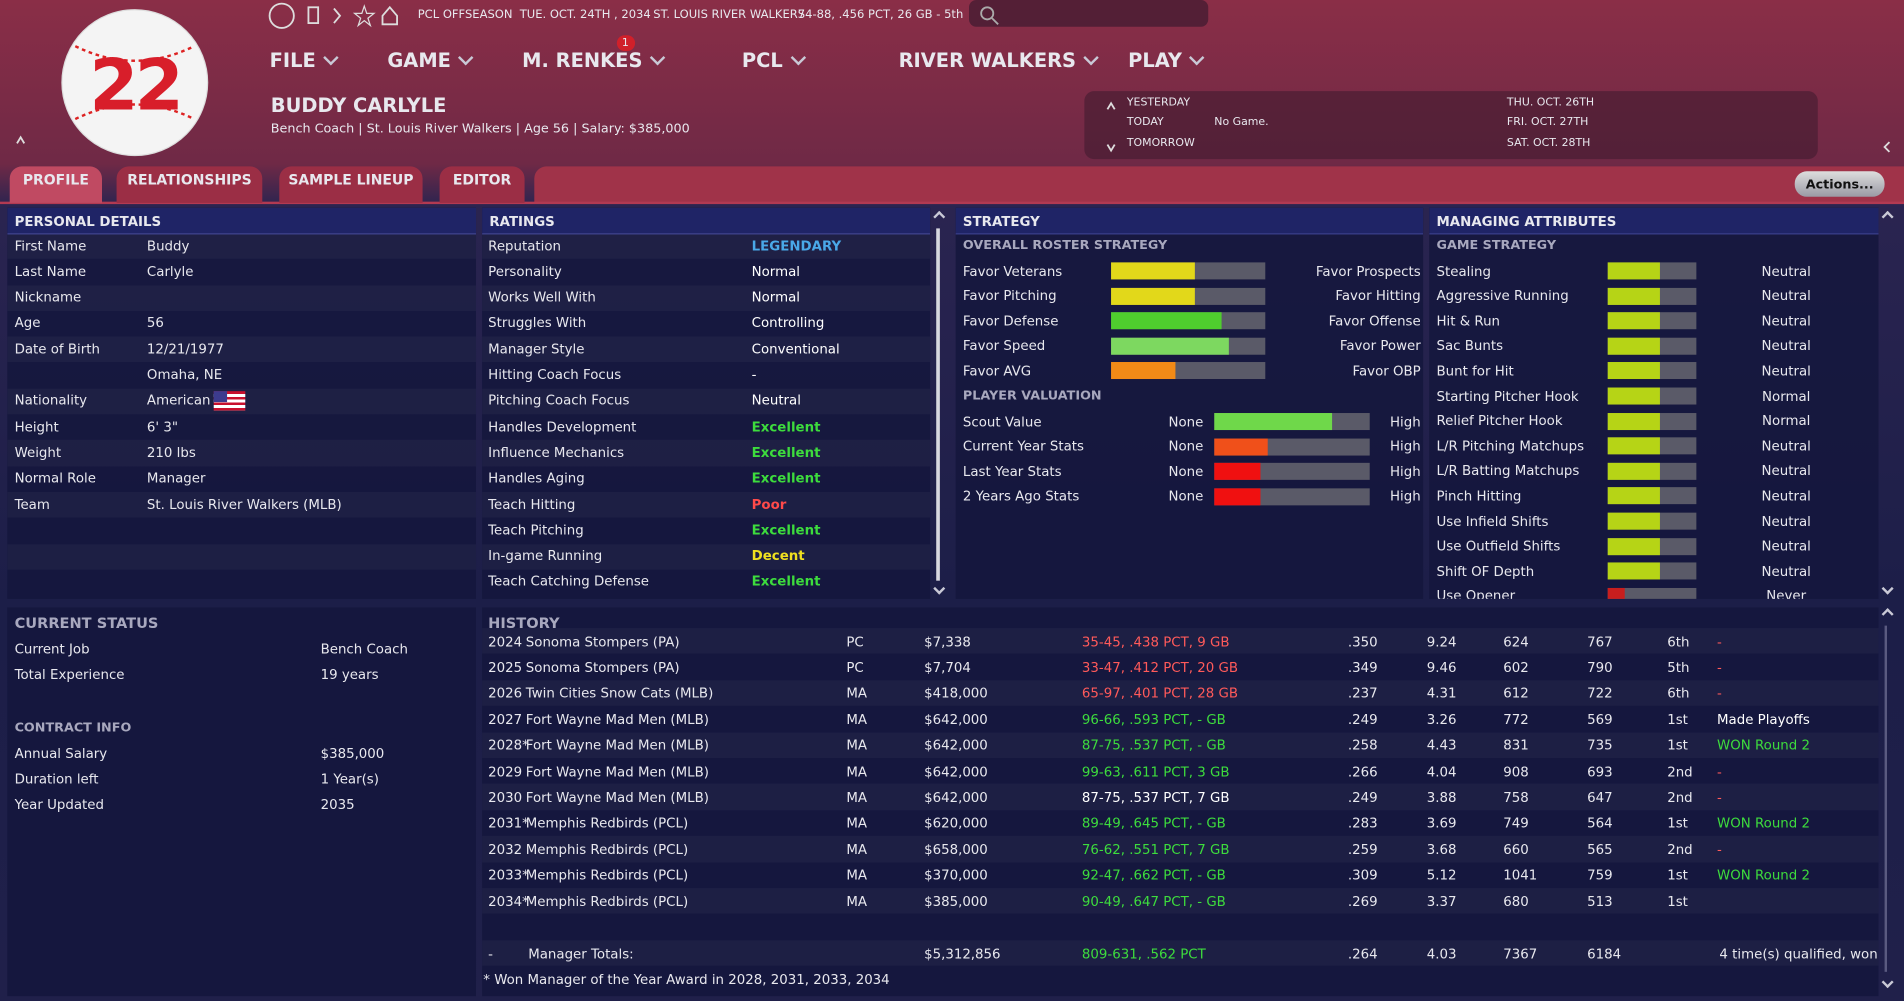 This screenshot has width=1904, height=1001. Describe the element at coordinates (1362, 953) in the screenshot. I see `totals-cell: .264` at that location.